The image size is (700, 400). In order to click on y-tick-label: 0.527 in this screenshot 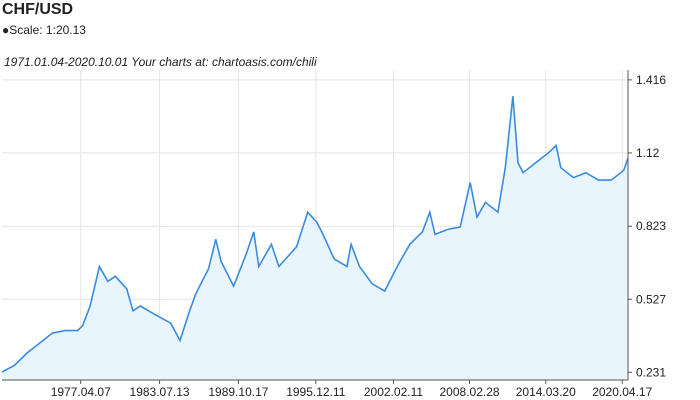, I will do `click(651, 299)`.